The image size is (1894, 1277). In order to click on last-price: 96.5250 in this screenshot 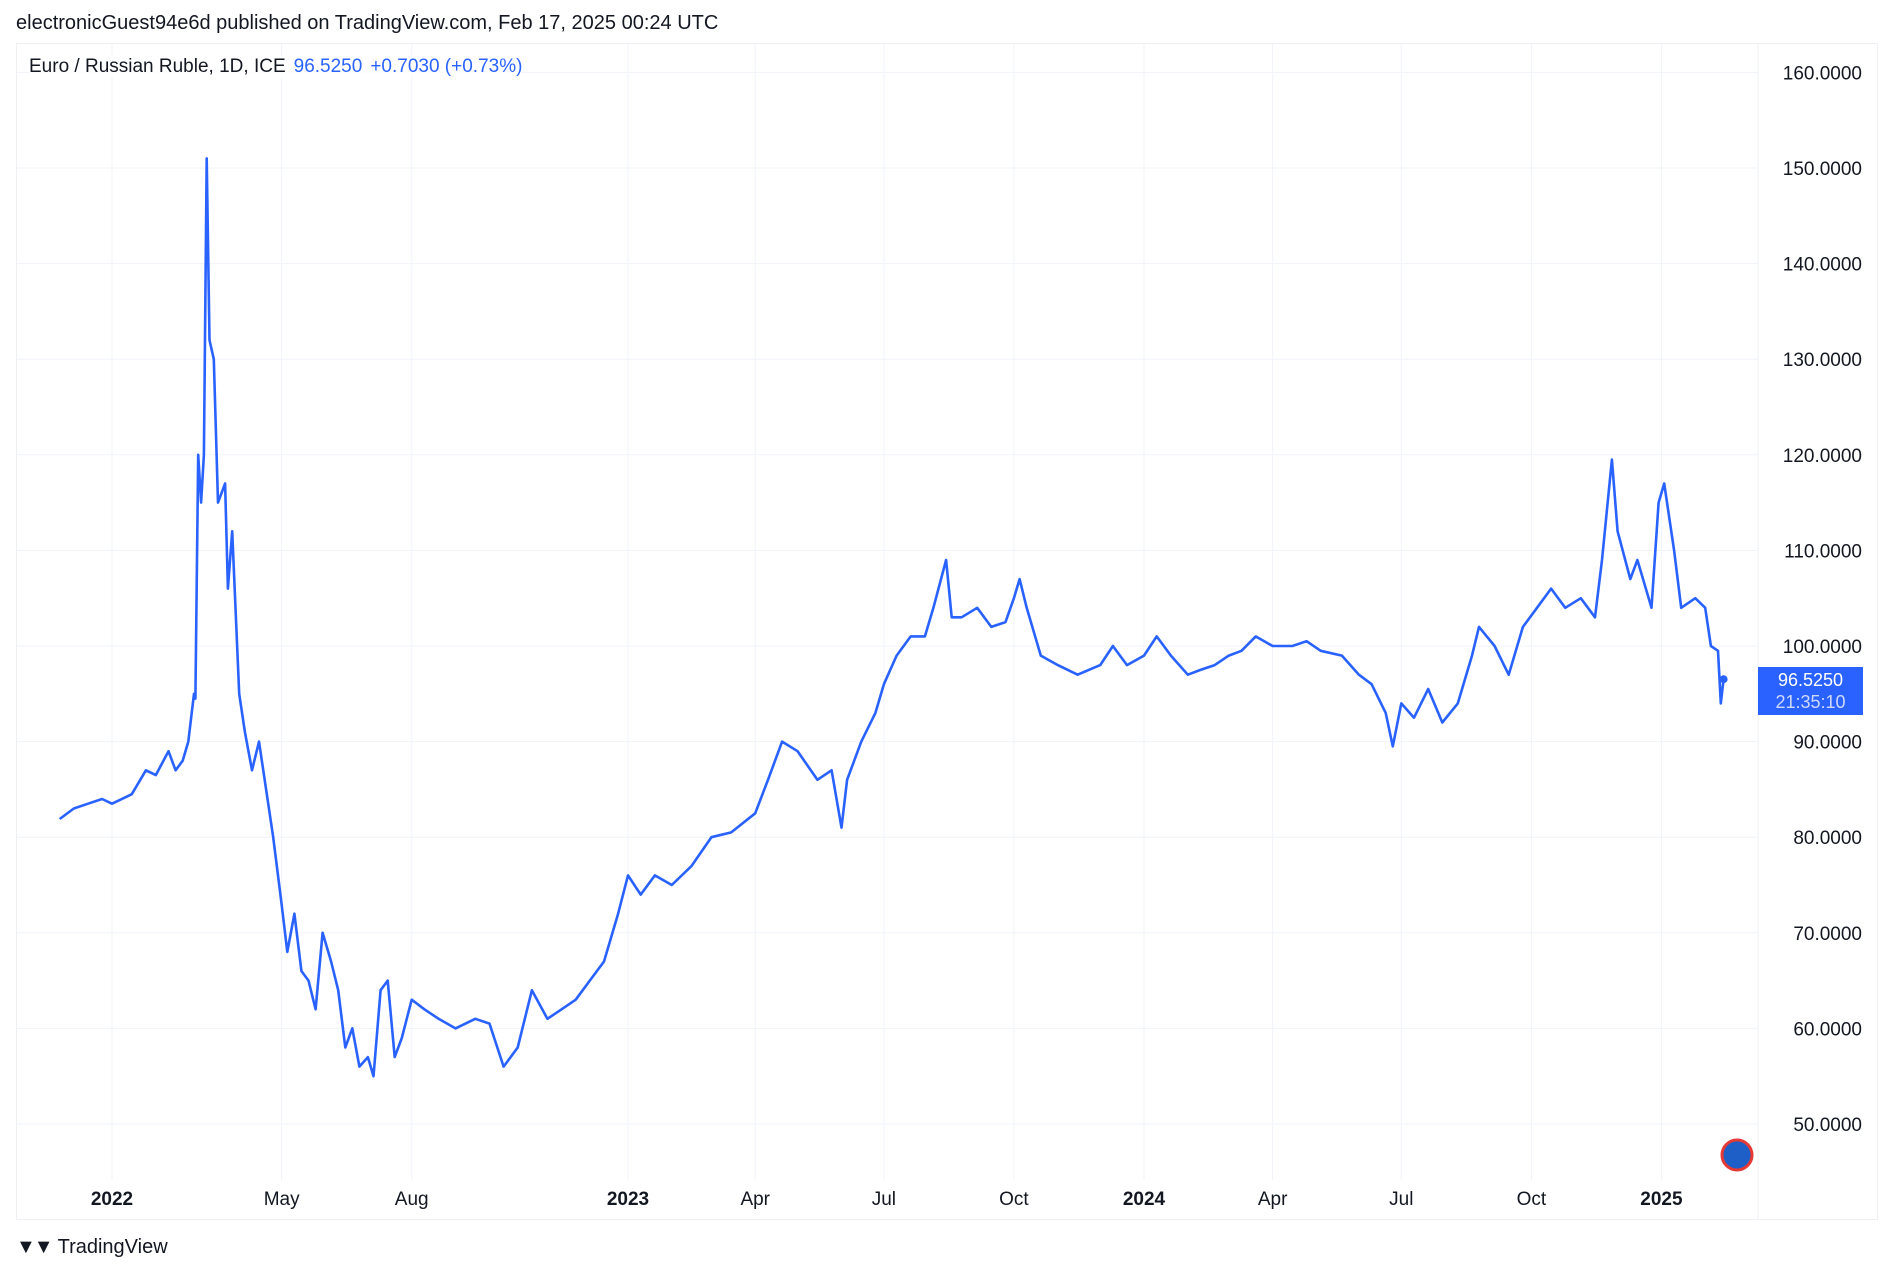, I will do `click(1810, 680)`.